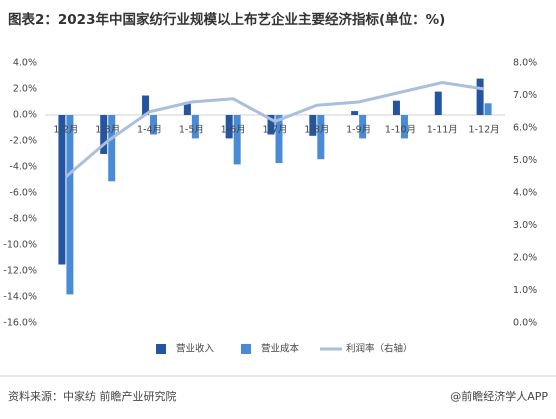 This screenshot has width=556, height=419. Describe the element at coordinates (525, 323) in the screenshot. I see `y2-tick-label: 0.0%` at that location.